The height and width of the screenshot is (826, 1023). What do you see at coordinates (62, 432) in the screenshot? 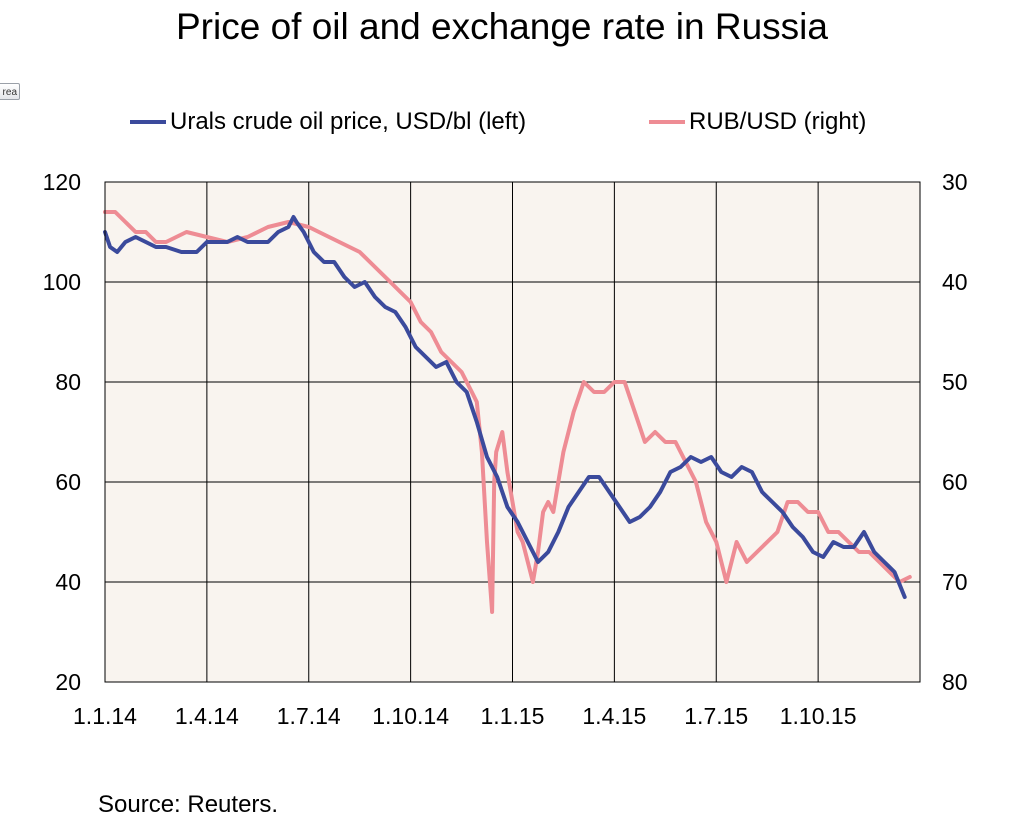
I see `left-axis-ticks: 120 100 80 60 40 20` at bounding box center [62, 432].